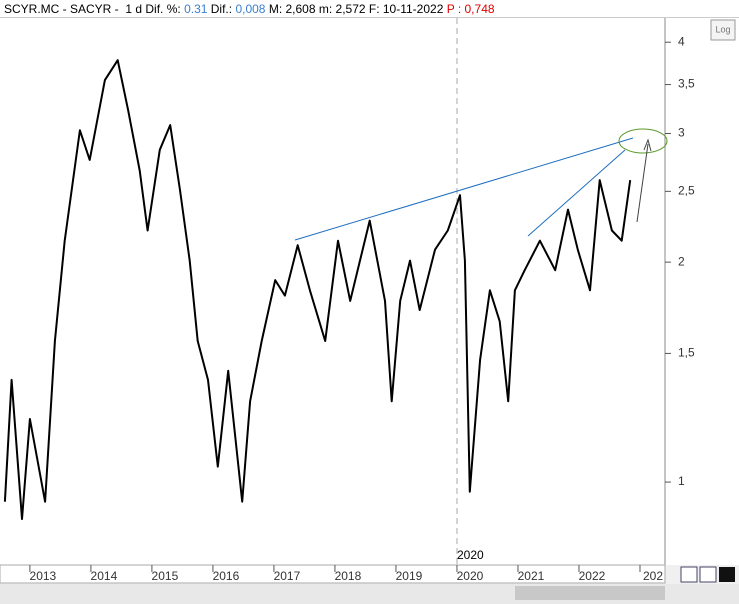 The image size is (739, 604). Describe the element at coordinates (73, 9) in the screenshot. I see `symbol: SCYR.MC - SACYR - 1 d` at that location.